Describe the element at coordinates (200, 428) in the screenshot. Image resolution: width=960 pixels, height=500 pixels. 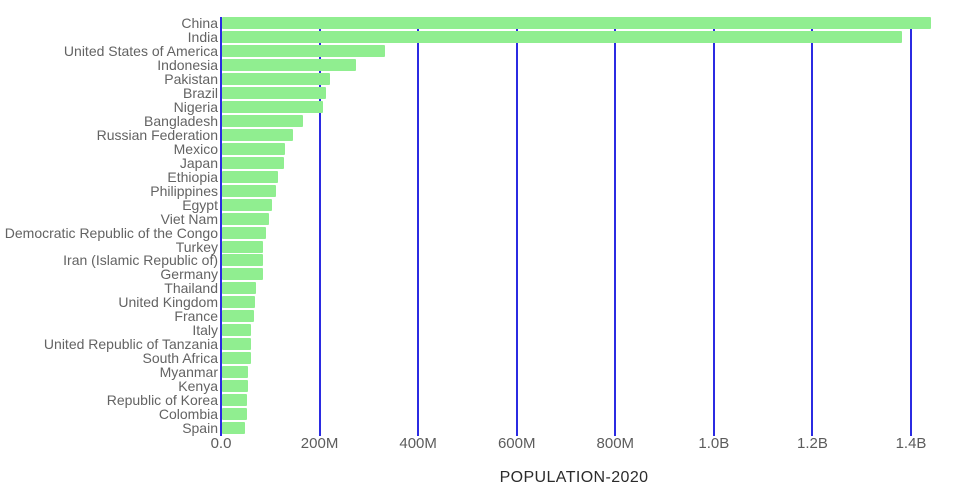
I see `country-label: Spain` at that location.